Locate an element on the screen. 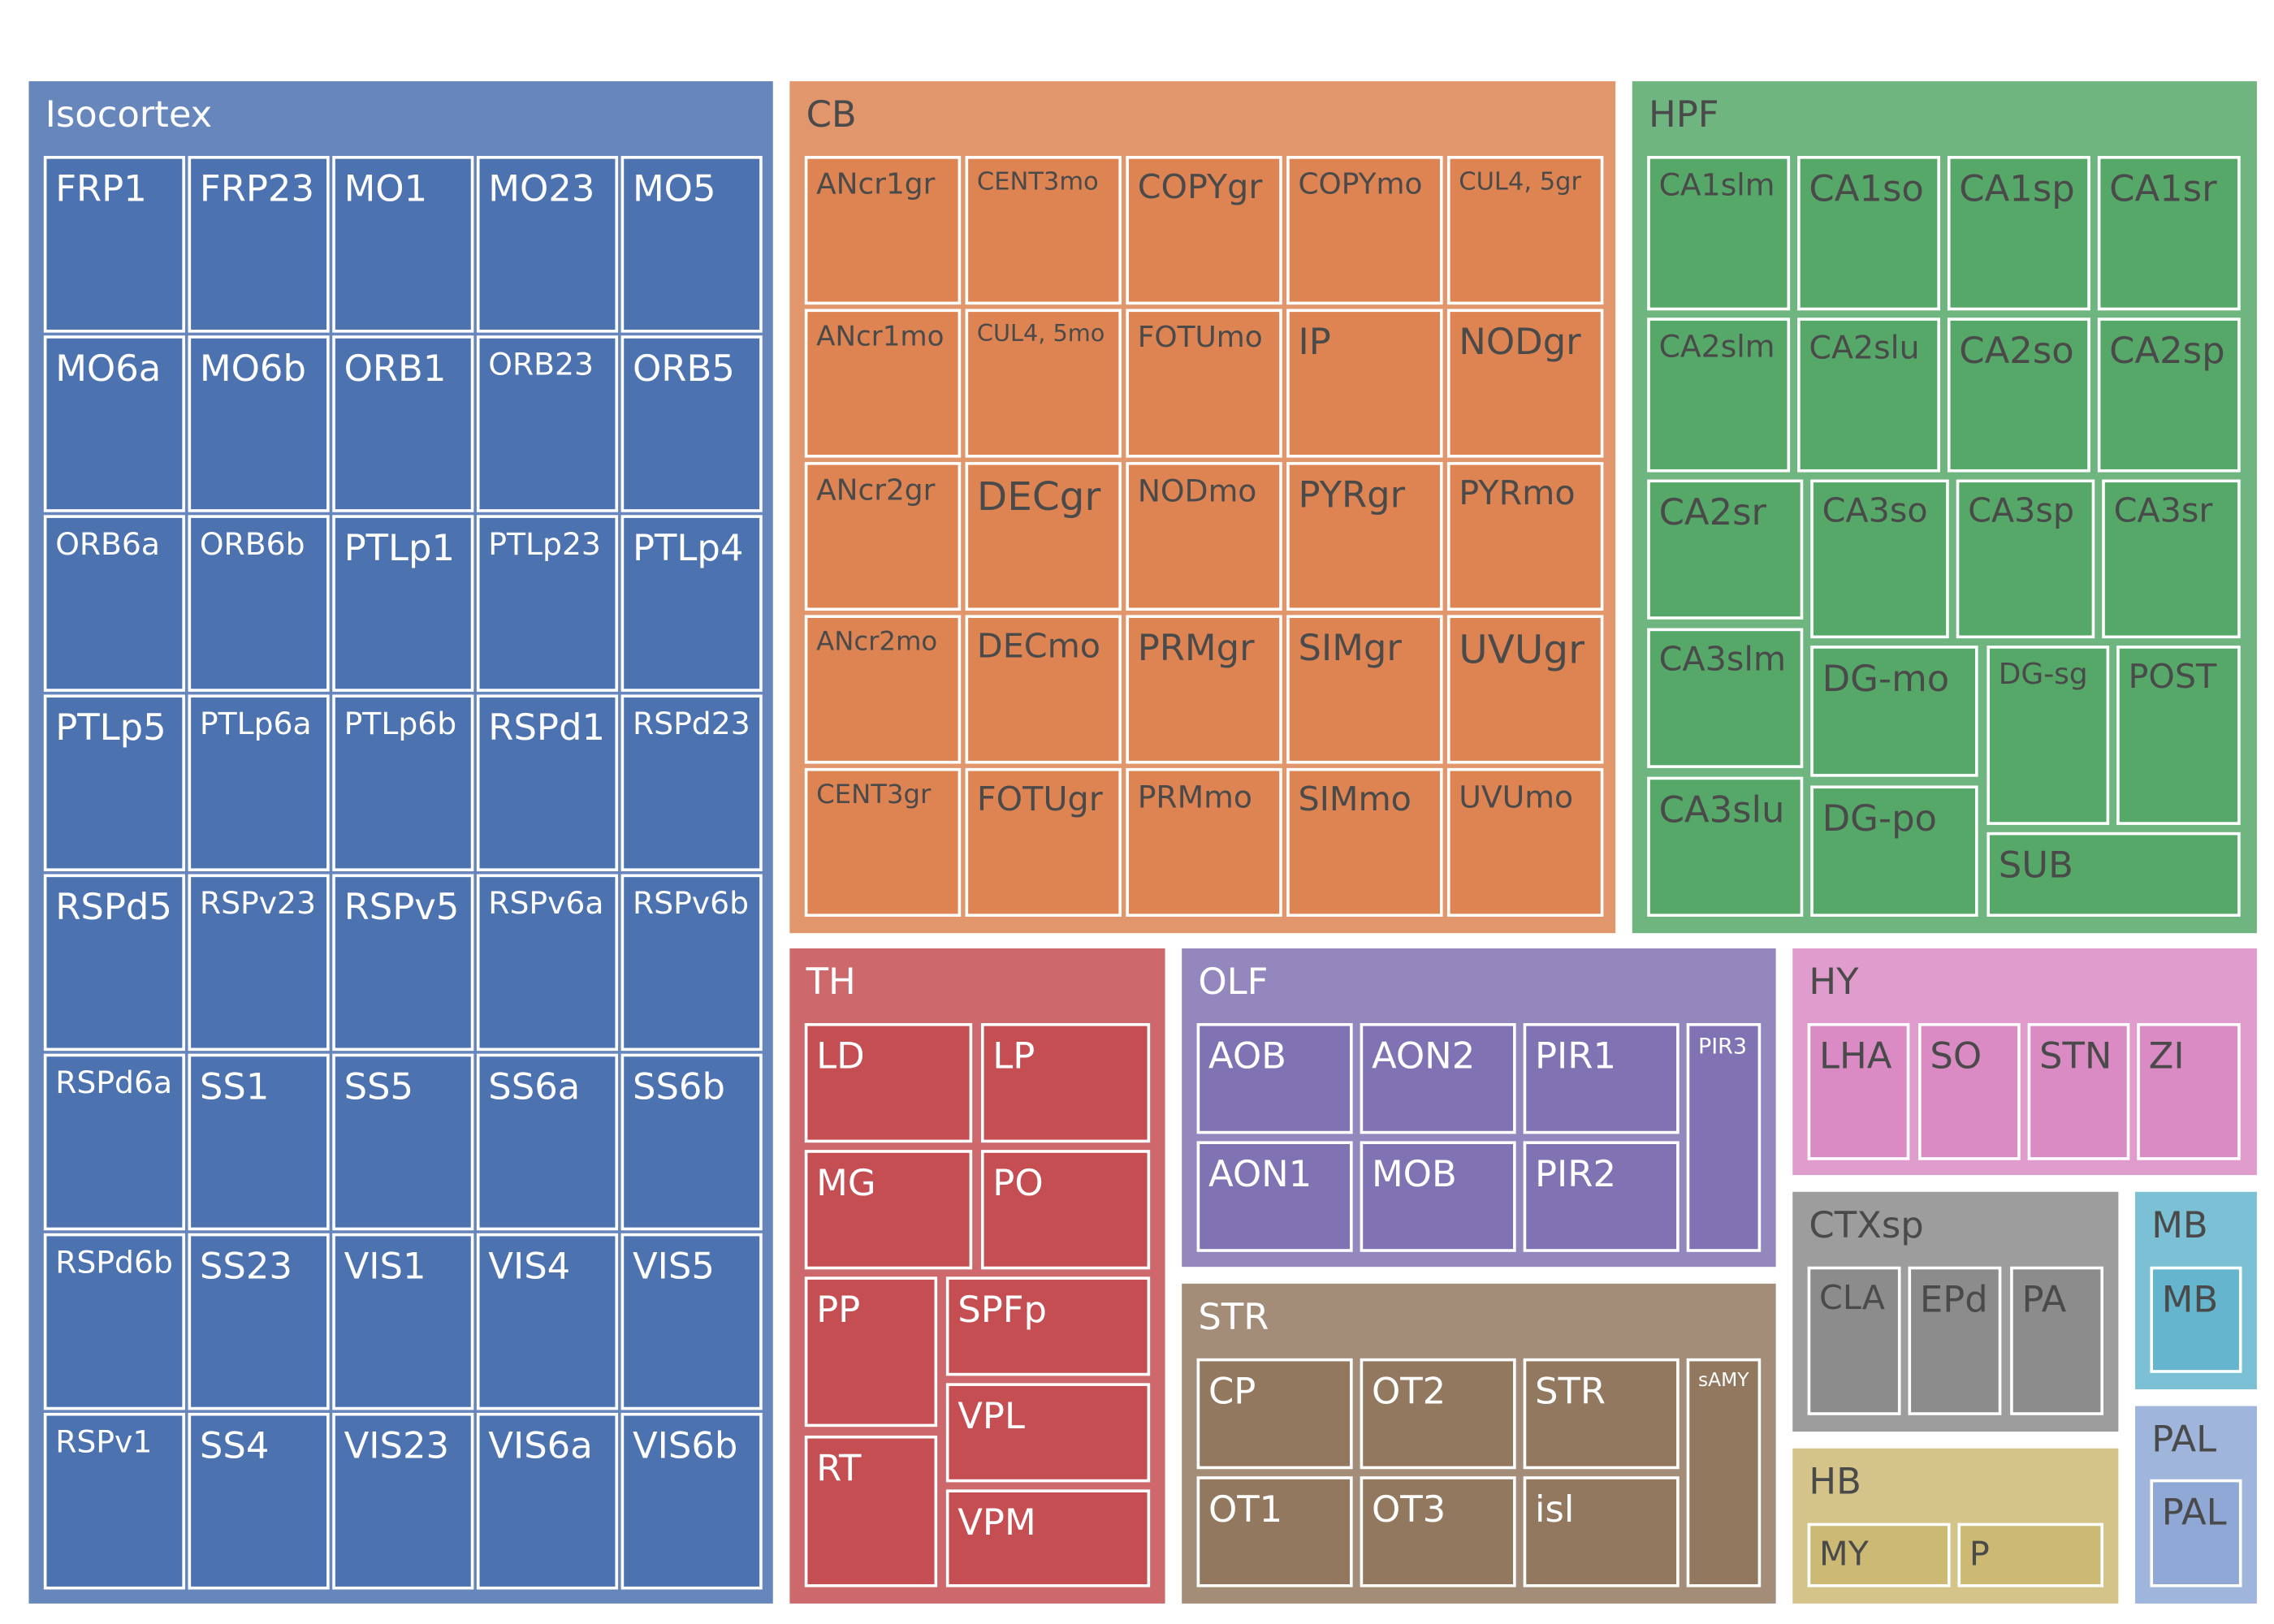 The width and height of the screenshot is (2274, 1624). leaf-cb-nodgr is located at coordinates (1525, 384).